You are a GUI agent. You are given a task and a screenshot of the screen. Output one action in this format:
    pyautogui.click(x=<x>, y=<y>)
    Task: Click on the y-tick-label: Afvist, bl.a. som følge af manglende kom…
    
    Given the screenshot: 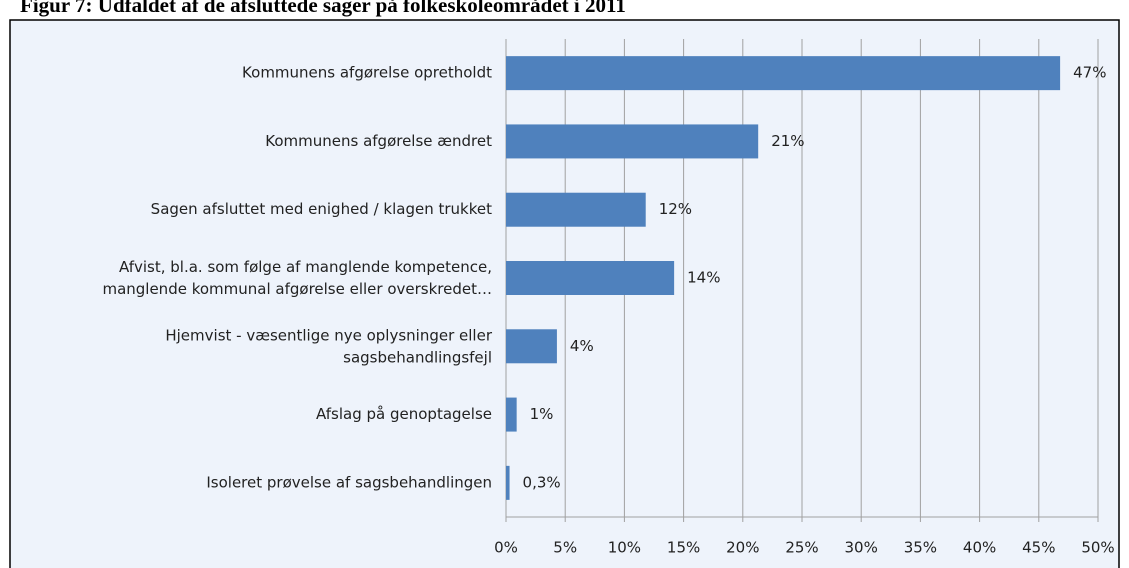 What is the action you would take?
    pyautogui.click(x=297, y=278)
    